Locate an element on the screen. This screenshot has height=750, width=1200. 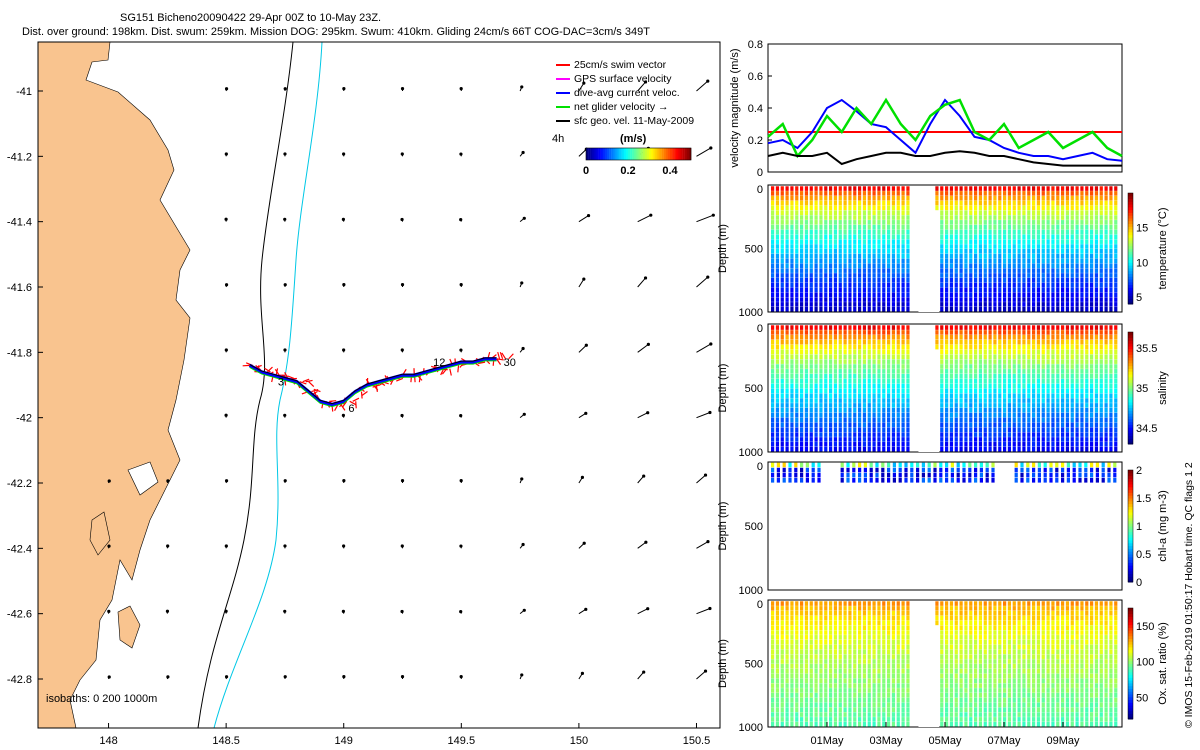
velocity-series-line is located at coordinates (945, 128).